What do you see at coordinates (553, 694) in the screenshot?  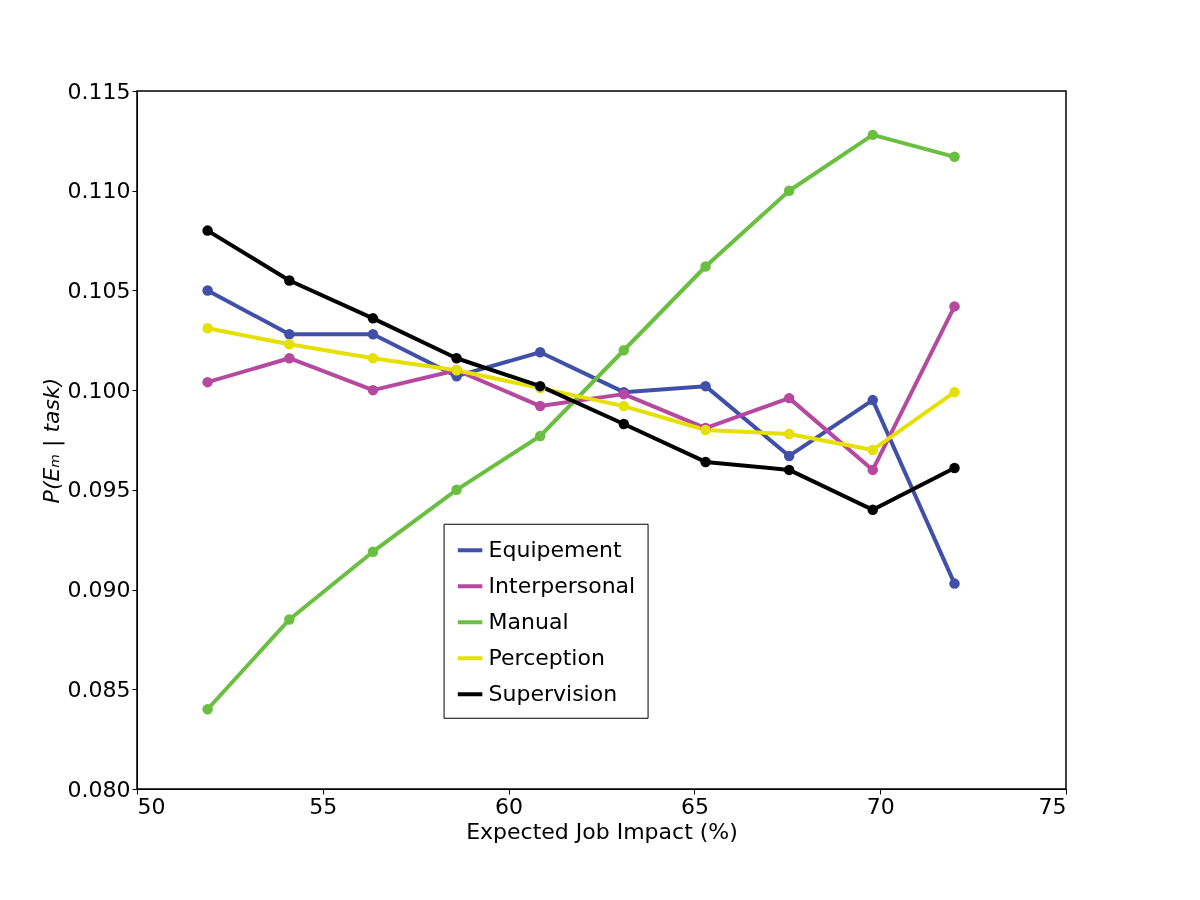 I see `legend-label: Supervision` at bounding box center [553, 694].